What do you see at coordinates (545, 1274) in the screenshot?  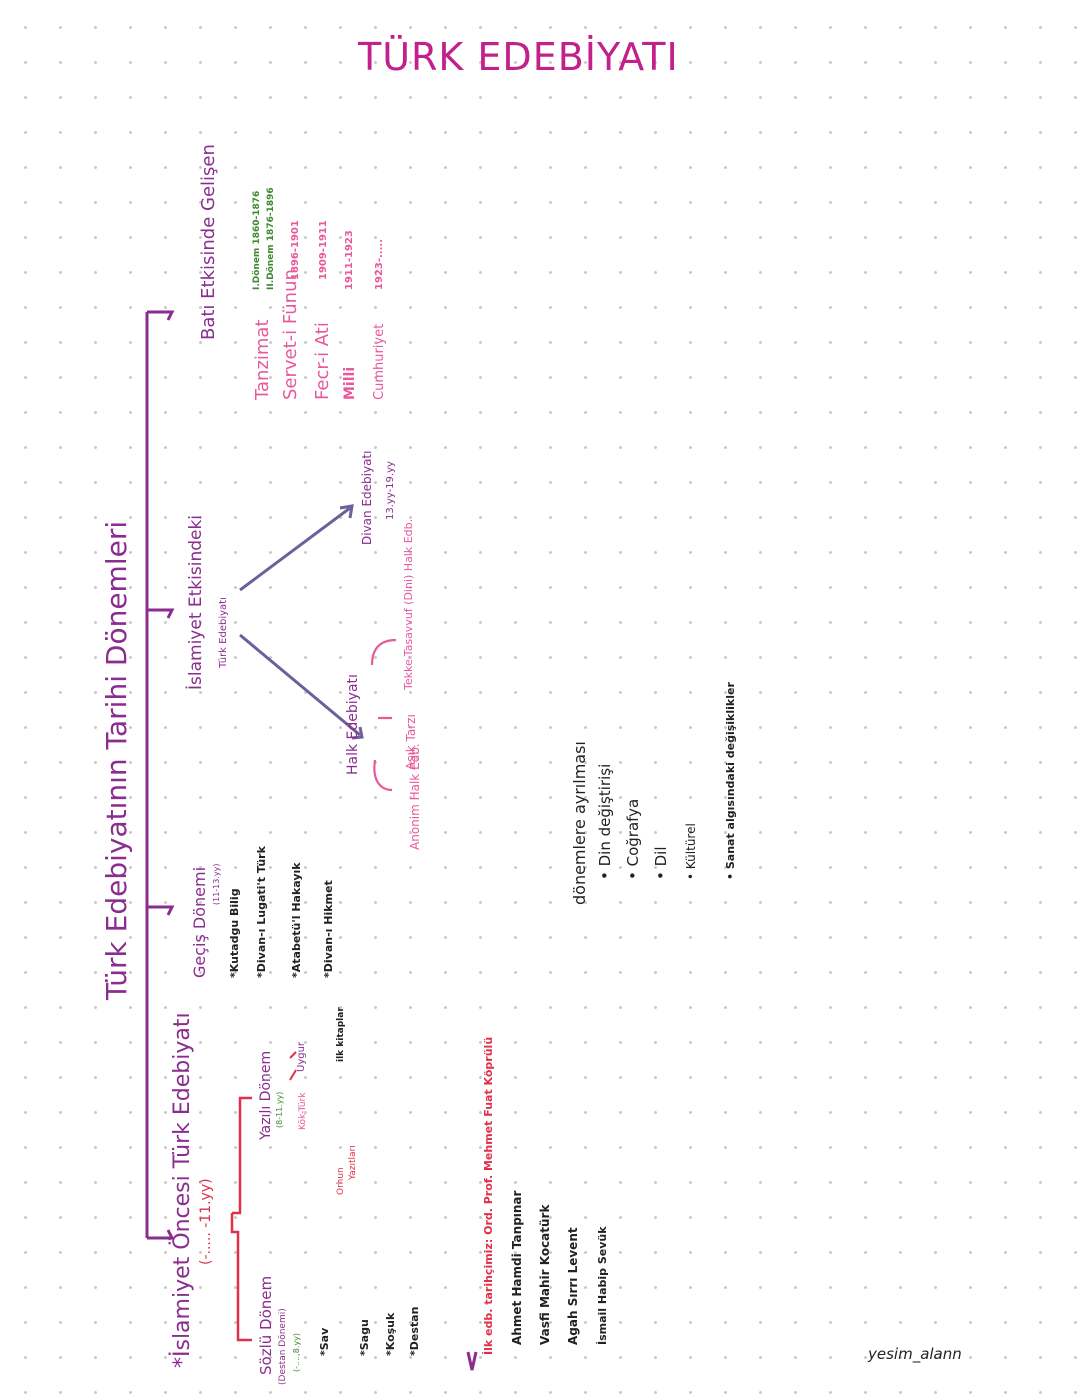 I see `historian-name: Vasfi Mahir Kocatürk` at bounding box center [545, 1274].